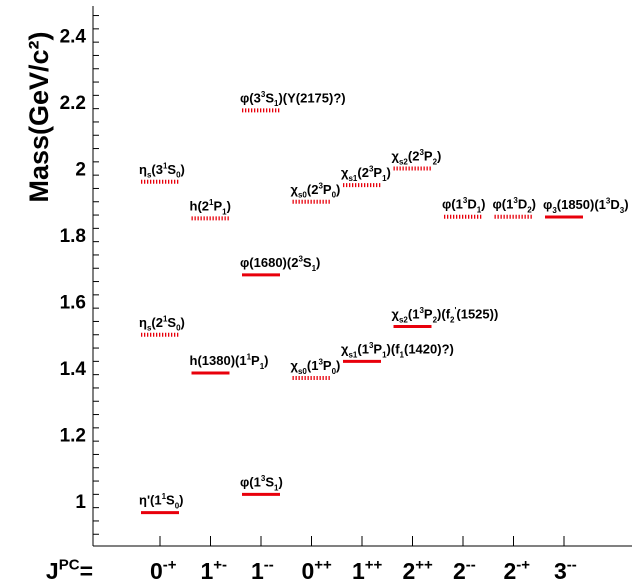 Image resolution: width=633 pixels, height=586 pixels. Describe the element at coordinates (157, 169) in the screenshot. I see `label-segment: (3` at that location.